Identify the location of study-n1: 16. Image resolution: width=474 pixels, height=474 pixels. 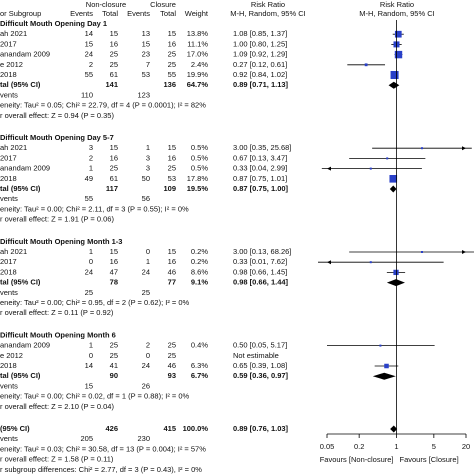
(114, 261).